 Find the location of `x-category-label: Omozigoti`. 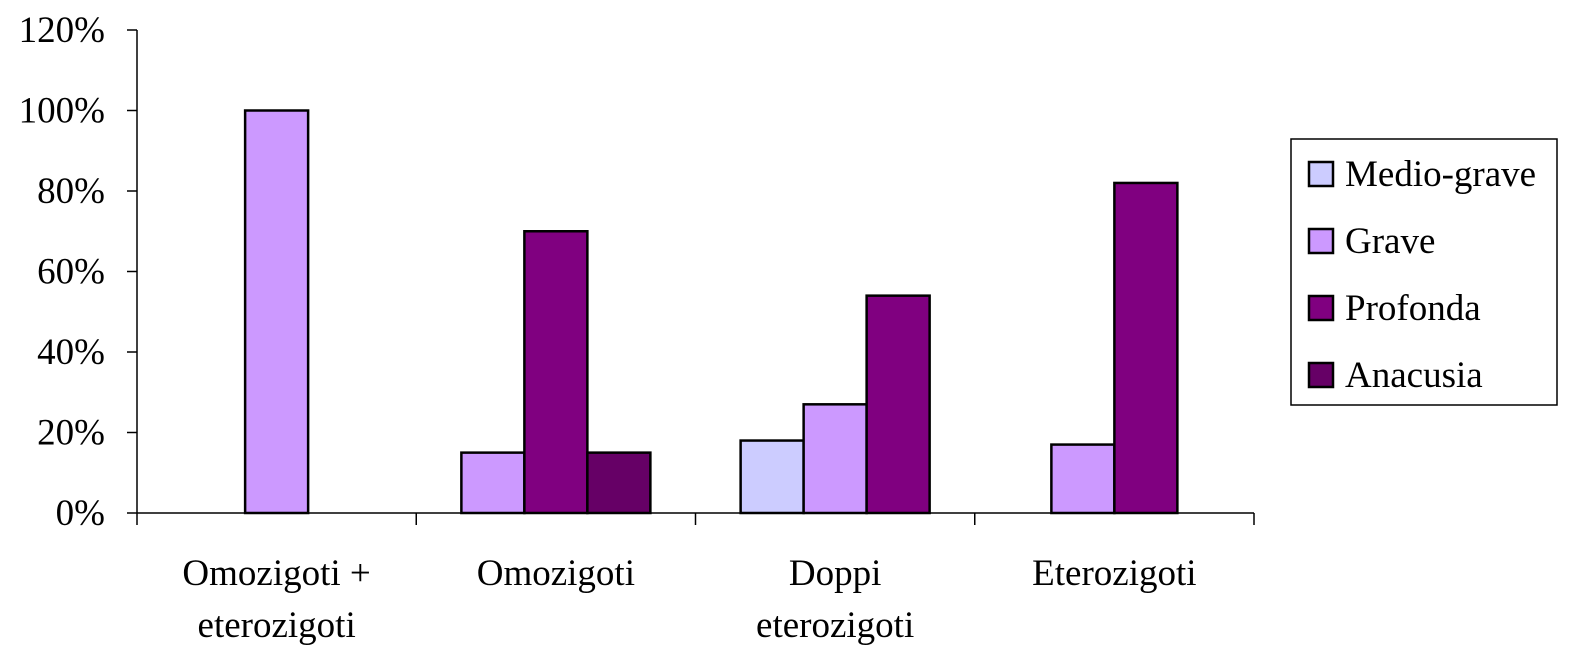

x-category-label: Omozigoti is located at coordinates (556, 573).